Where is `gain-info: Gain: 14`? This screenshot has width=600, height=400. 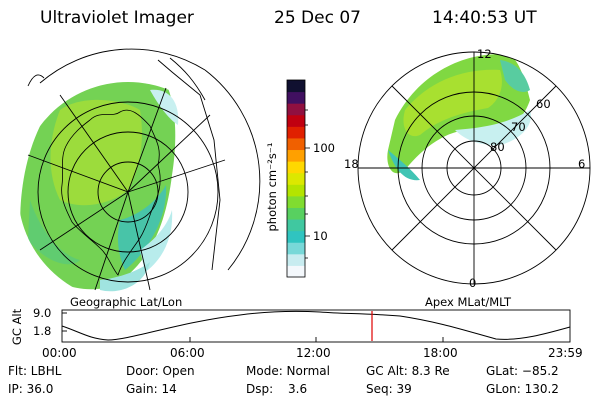
gain-info: Gain: 14 is located at coordinates (151, 389).